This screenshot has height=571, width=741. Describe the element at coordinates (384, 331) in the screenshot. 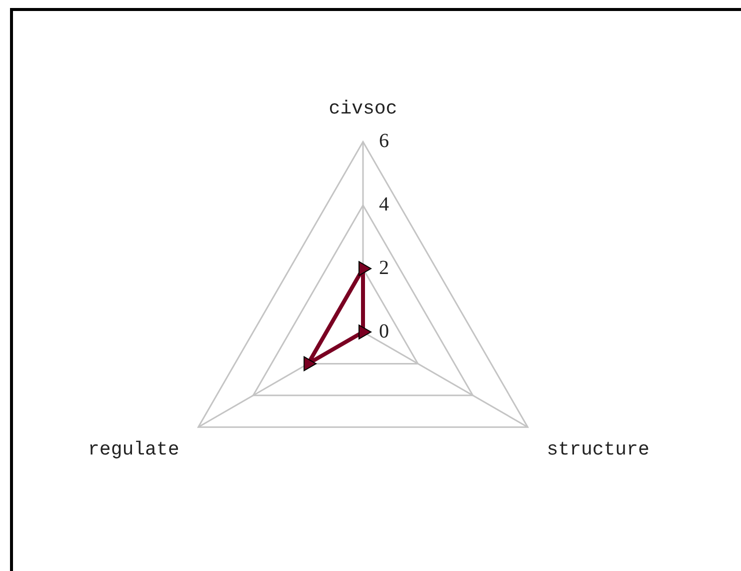

I see `y-tick-label: 0` at that location.